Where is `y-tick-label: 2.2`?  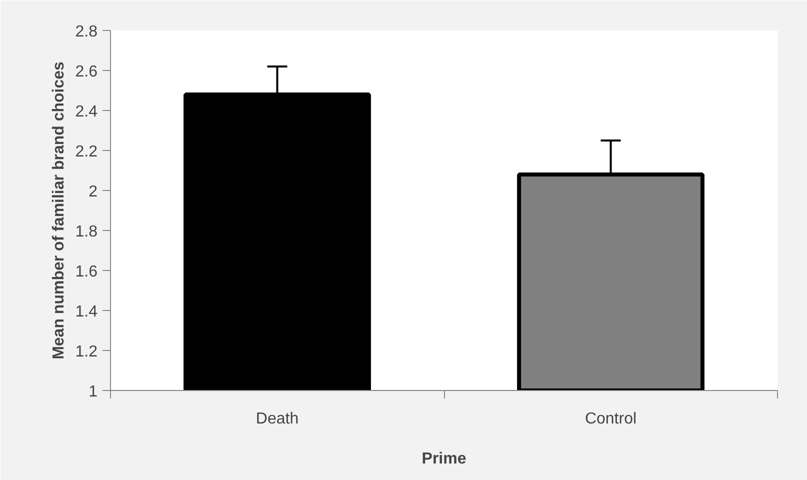 y-tick-label: 2.2 is located at coordinates (86, 152).